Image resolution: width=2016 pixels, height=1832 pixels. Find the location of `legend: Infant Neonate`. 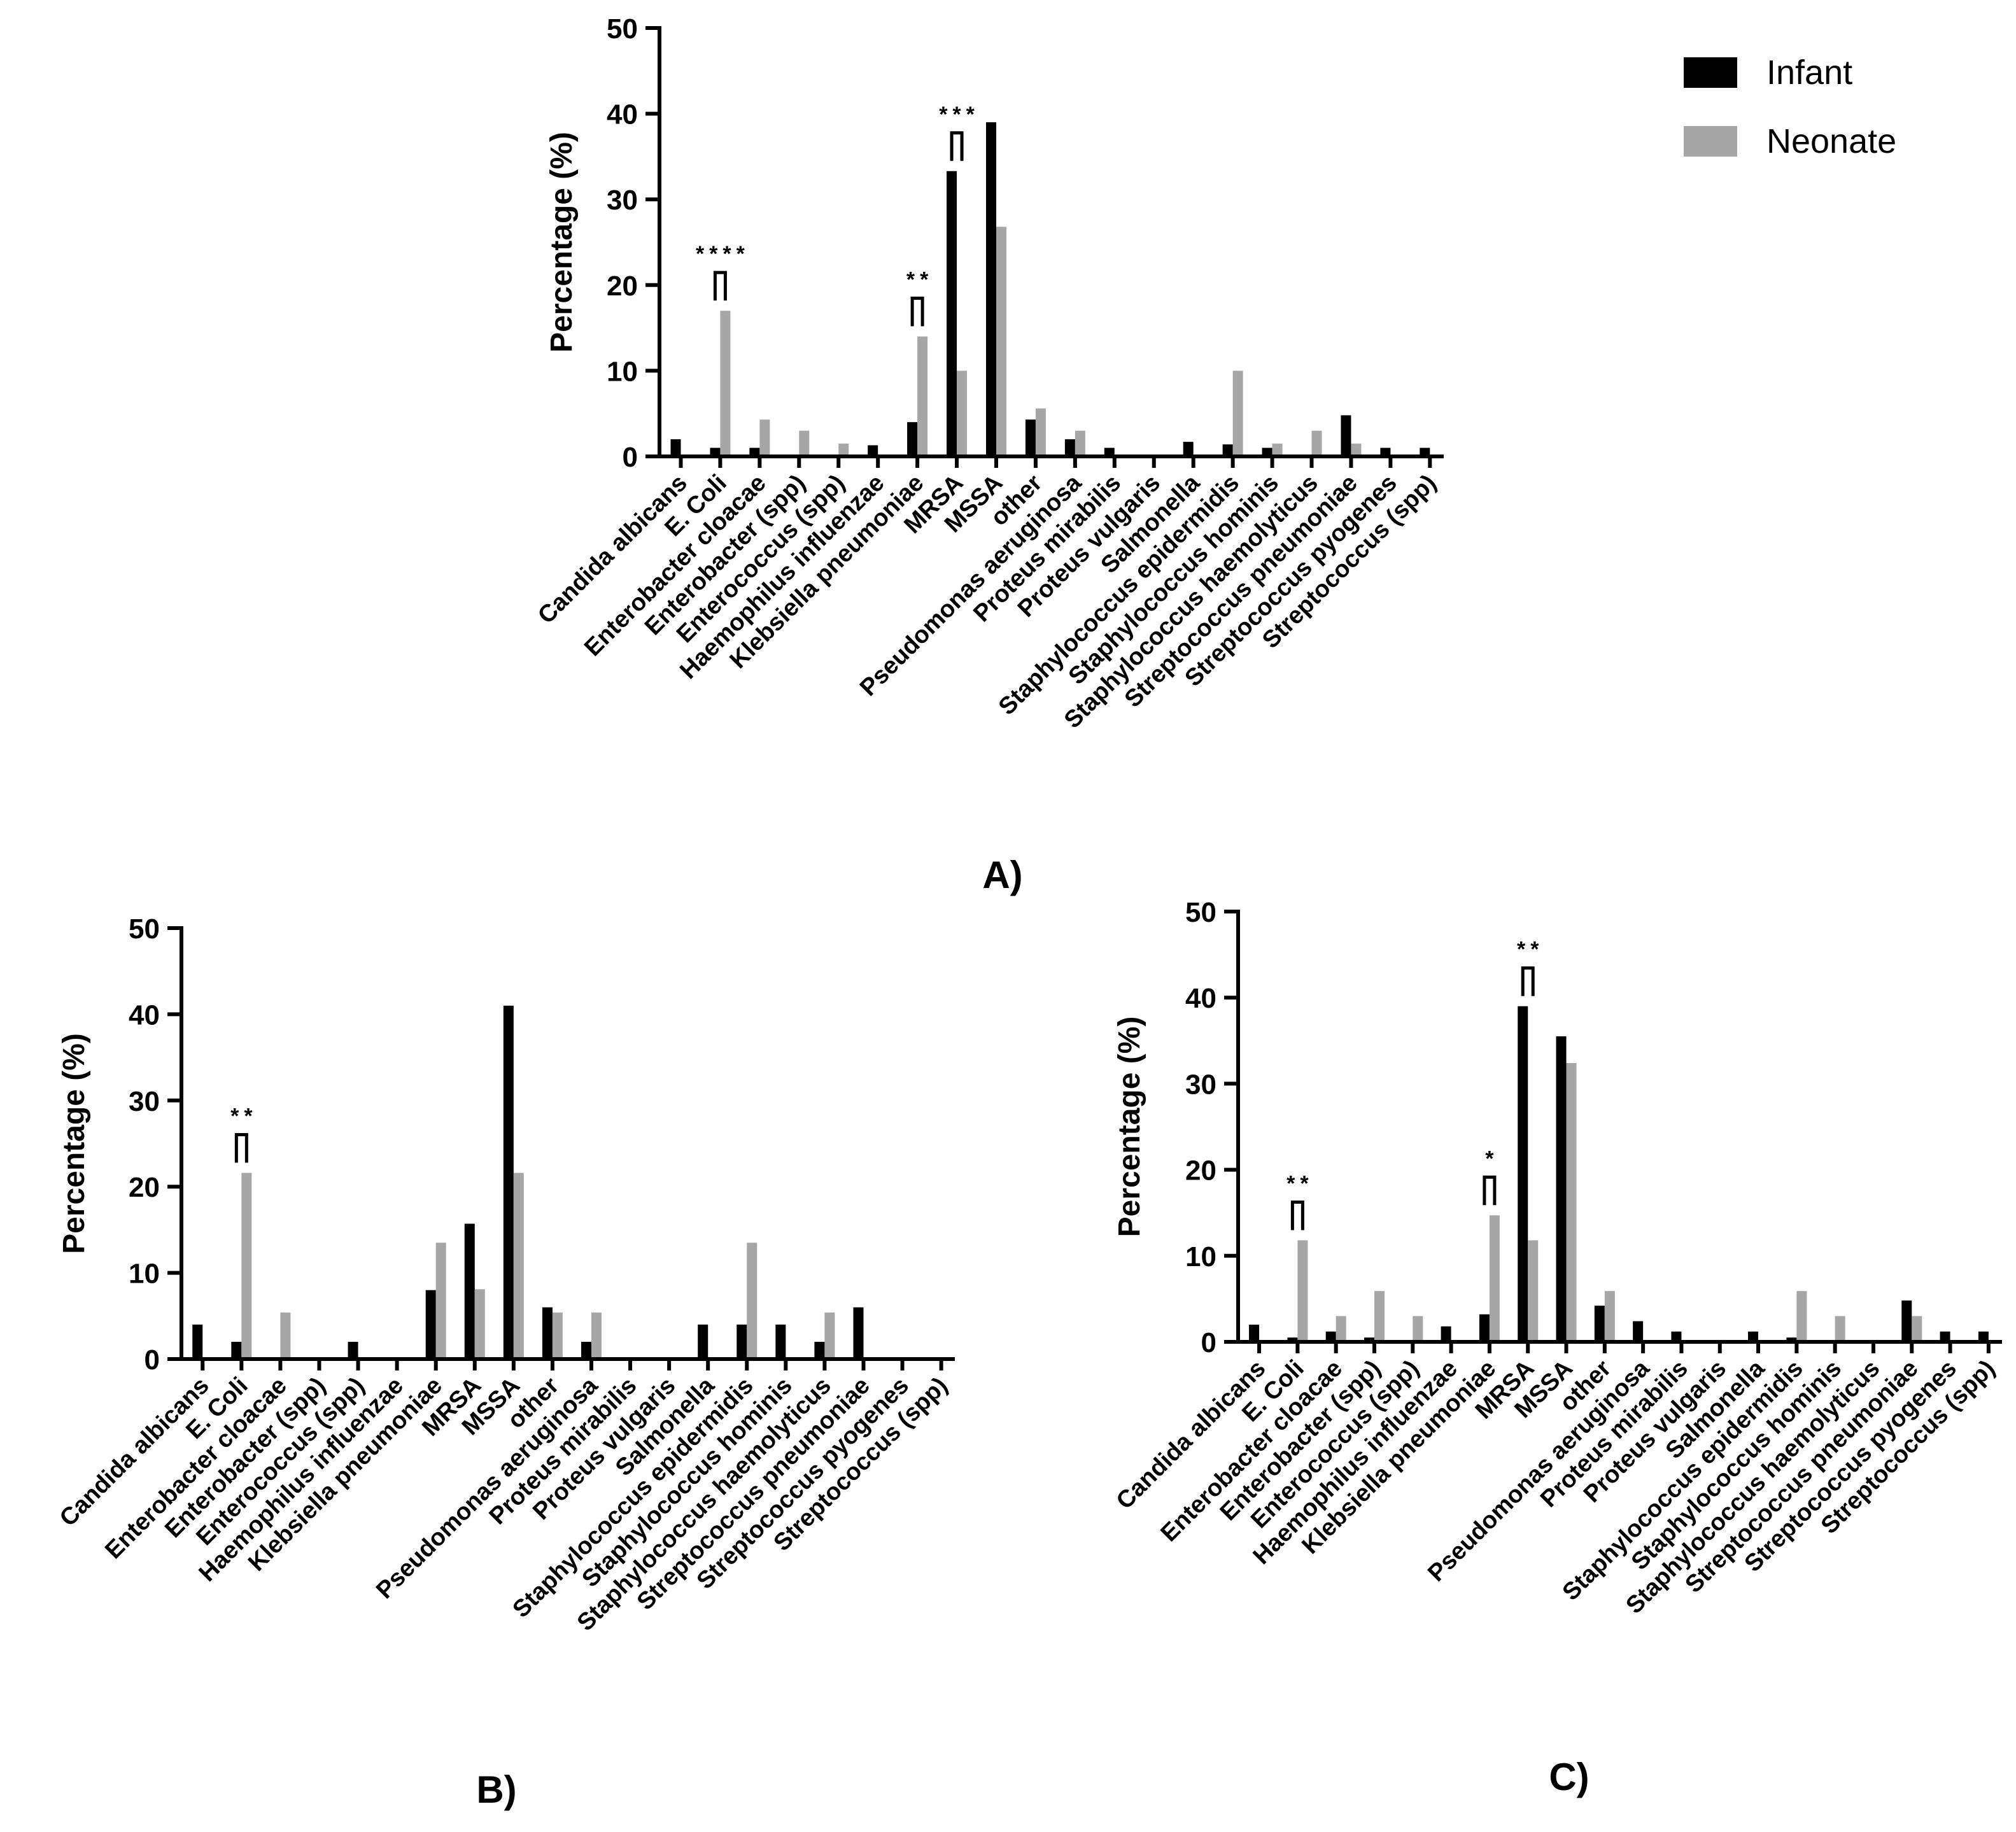

legend: Infant Neonate is located at coordinates (1790, 106).